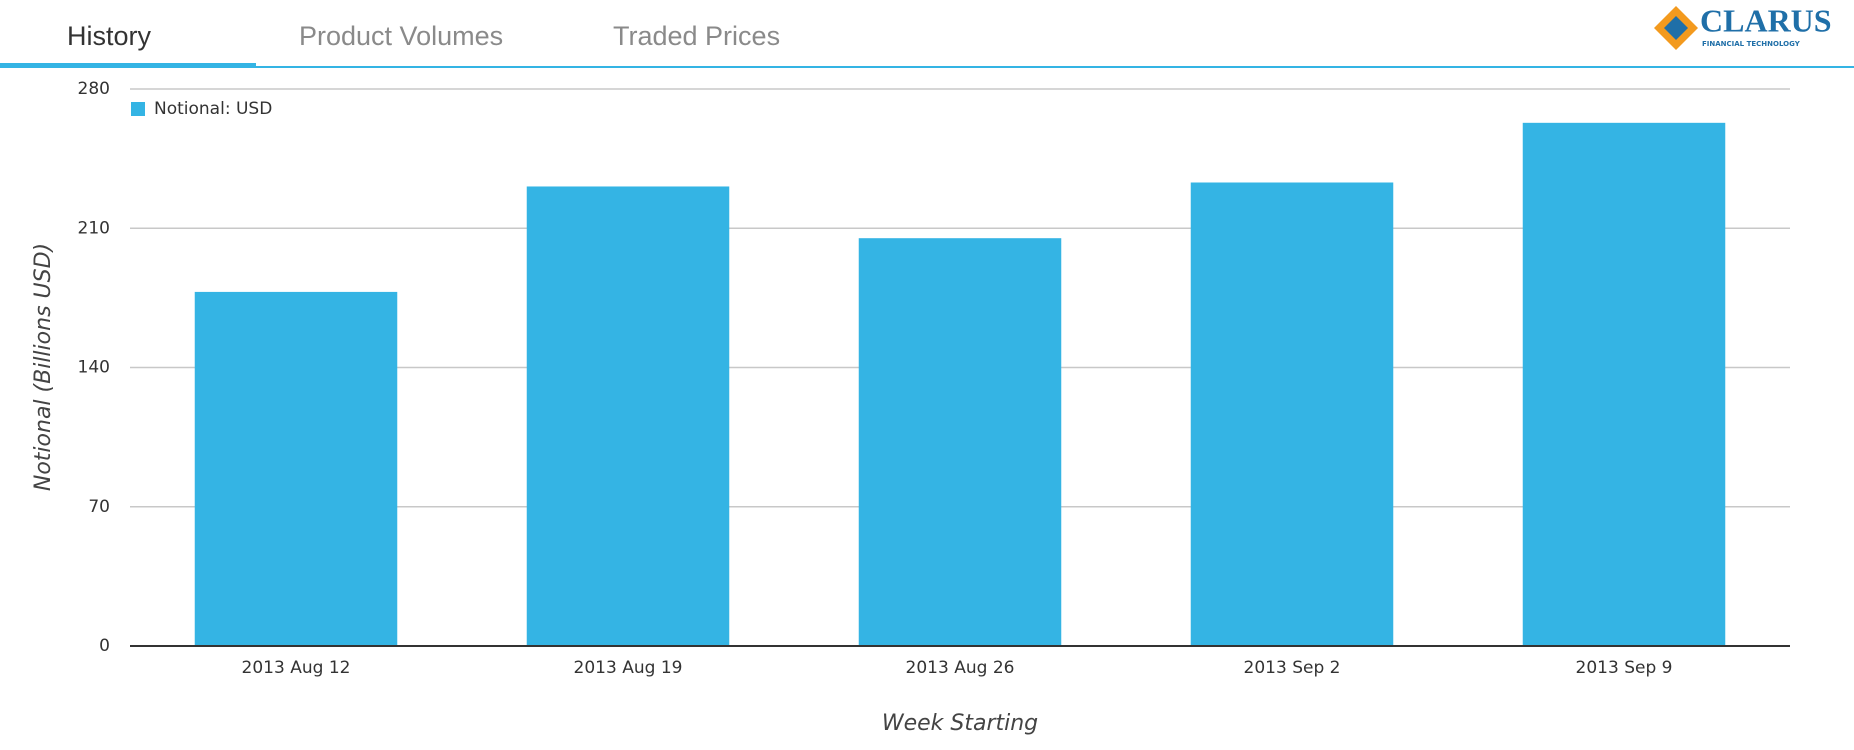  I want to click on y-tick-label: 210, so click(94, 228).